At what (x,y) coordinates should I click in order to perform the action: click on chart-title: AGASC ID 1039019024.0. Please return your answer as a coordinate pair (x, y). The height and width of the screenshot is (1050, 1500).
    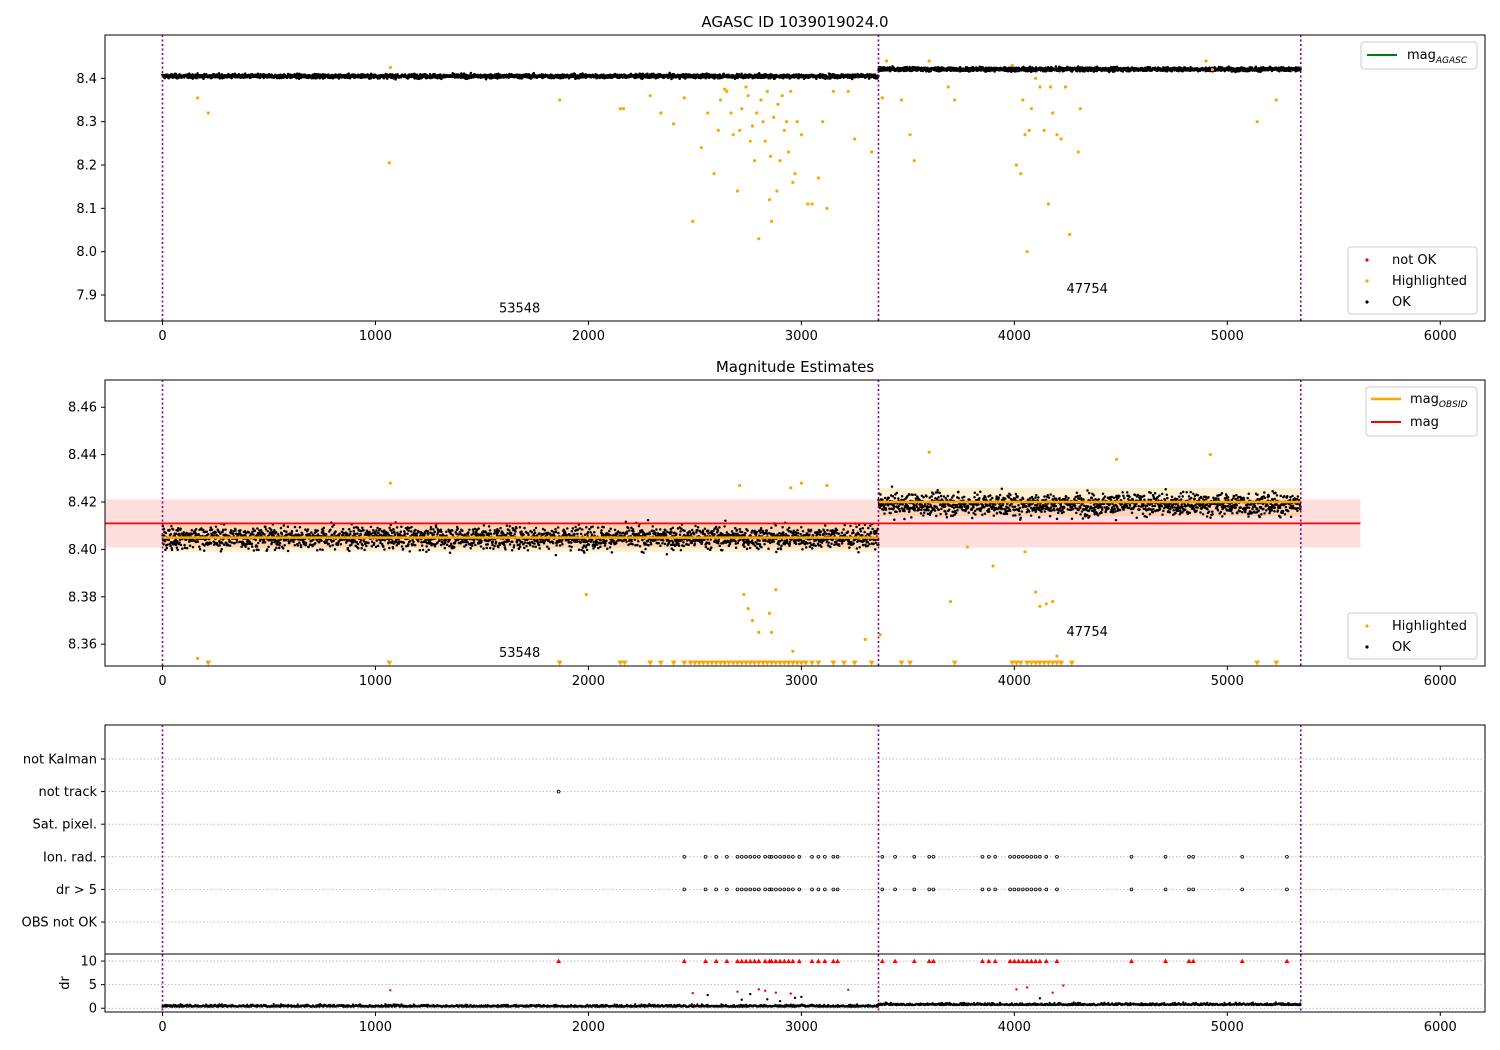
    Looking at the image, I should click on (794, 22).